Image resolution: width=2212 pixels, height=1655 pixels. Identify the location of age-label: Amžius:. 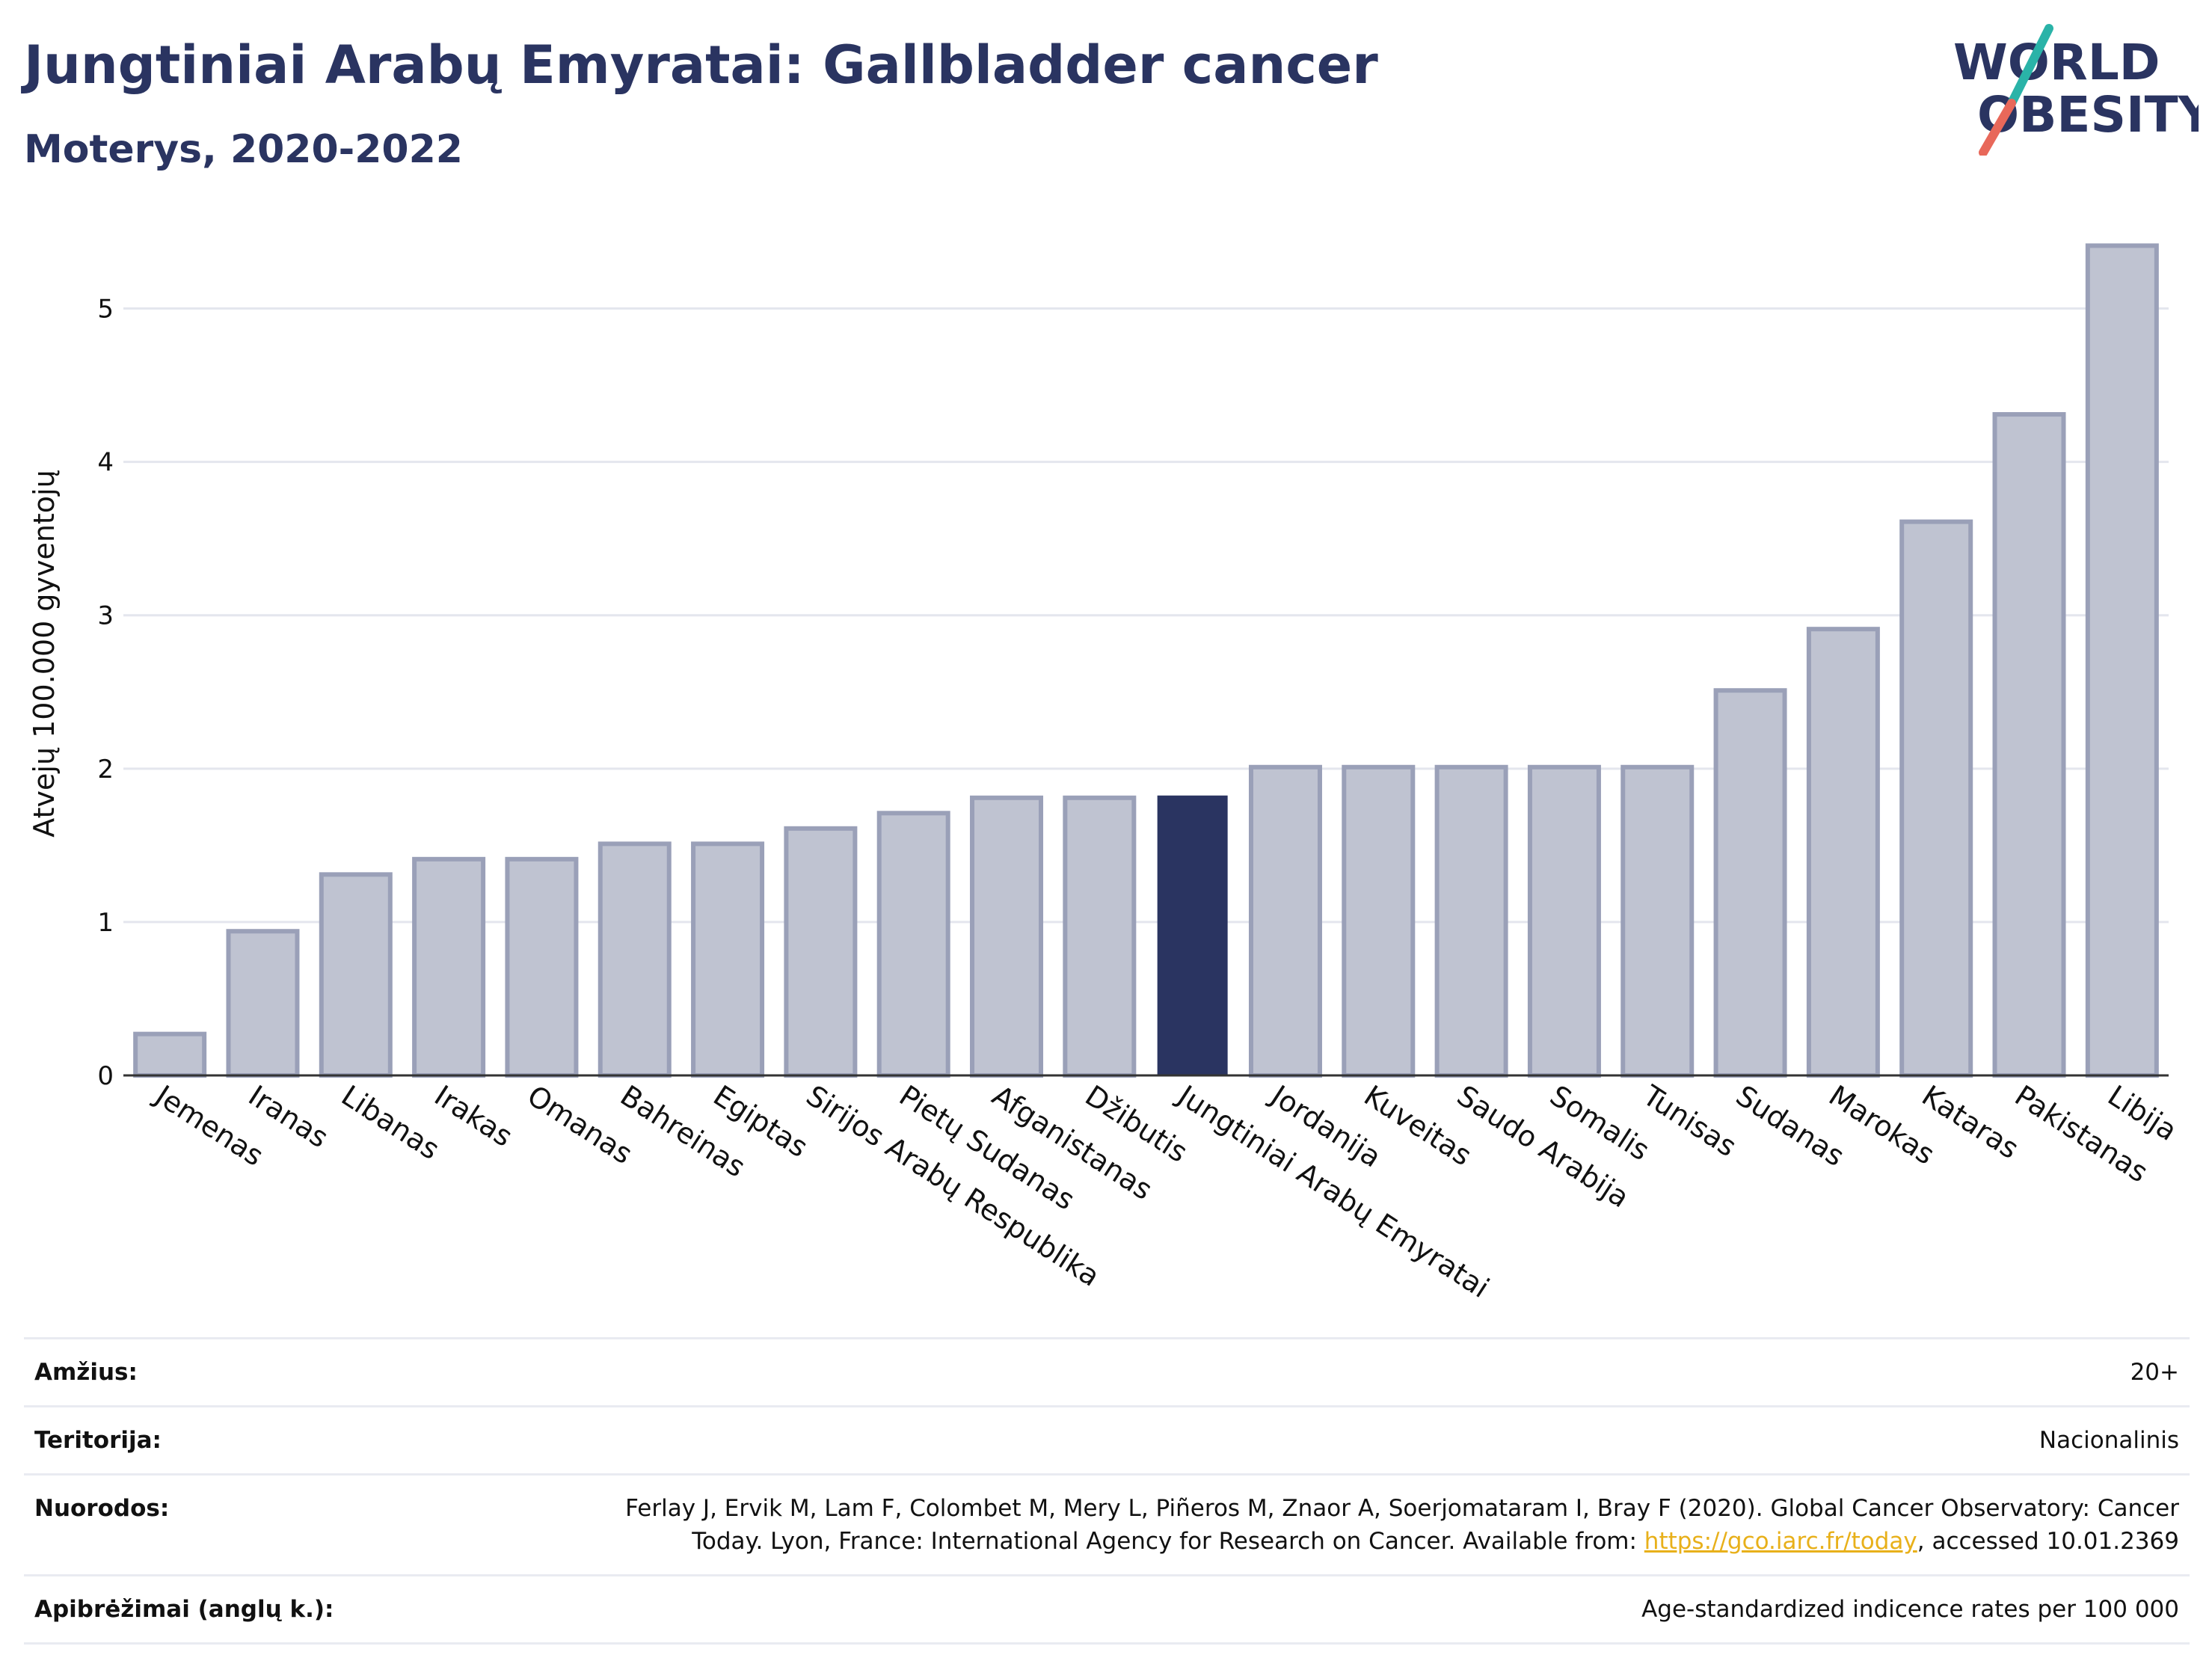
(229, 1372).